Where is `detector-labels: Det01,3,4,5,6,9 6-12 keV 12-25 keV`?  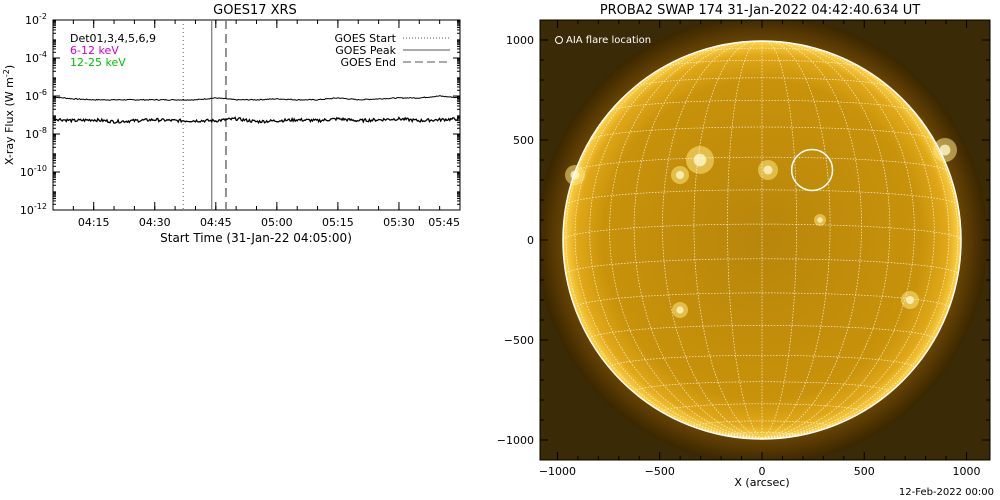
detector-labels: Det01,3,4,5,6,9 6-12 keV 12-25 keV is located at coordinates (113, 50).